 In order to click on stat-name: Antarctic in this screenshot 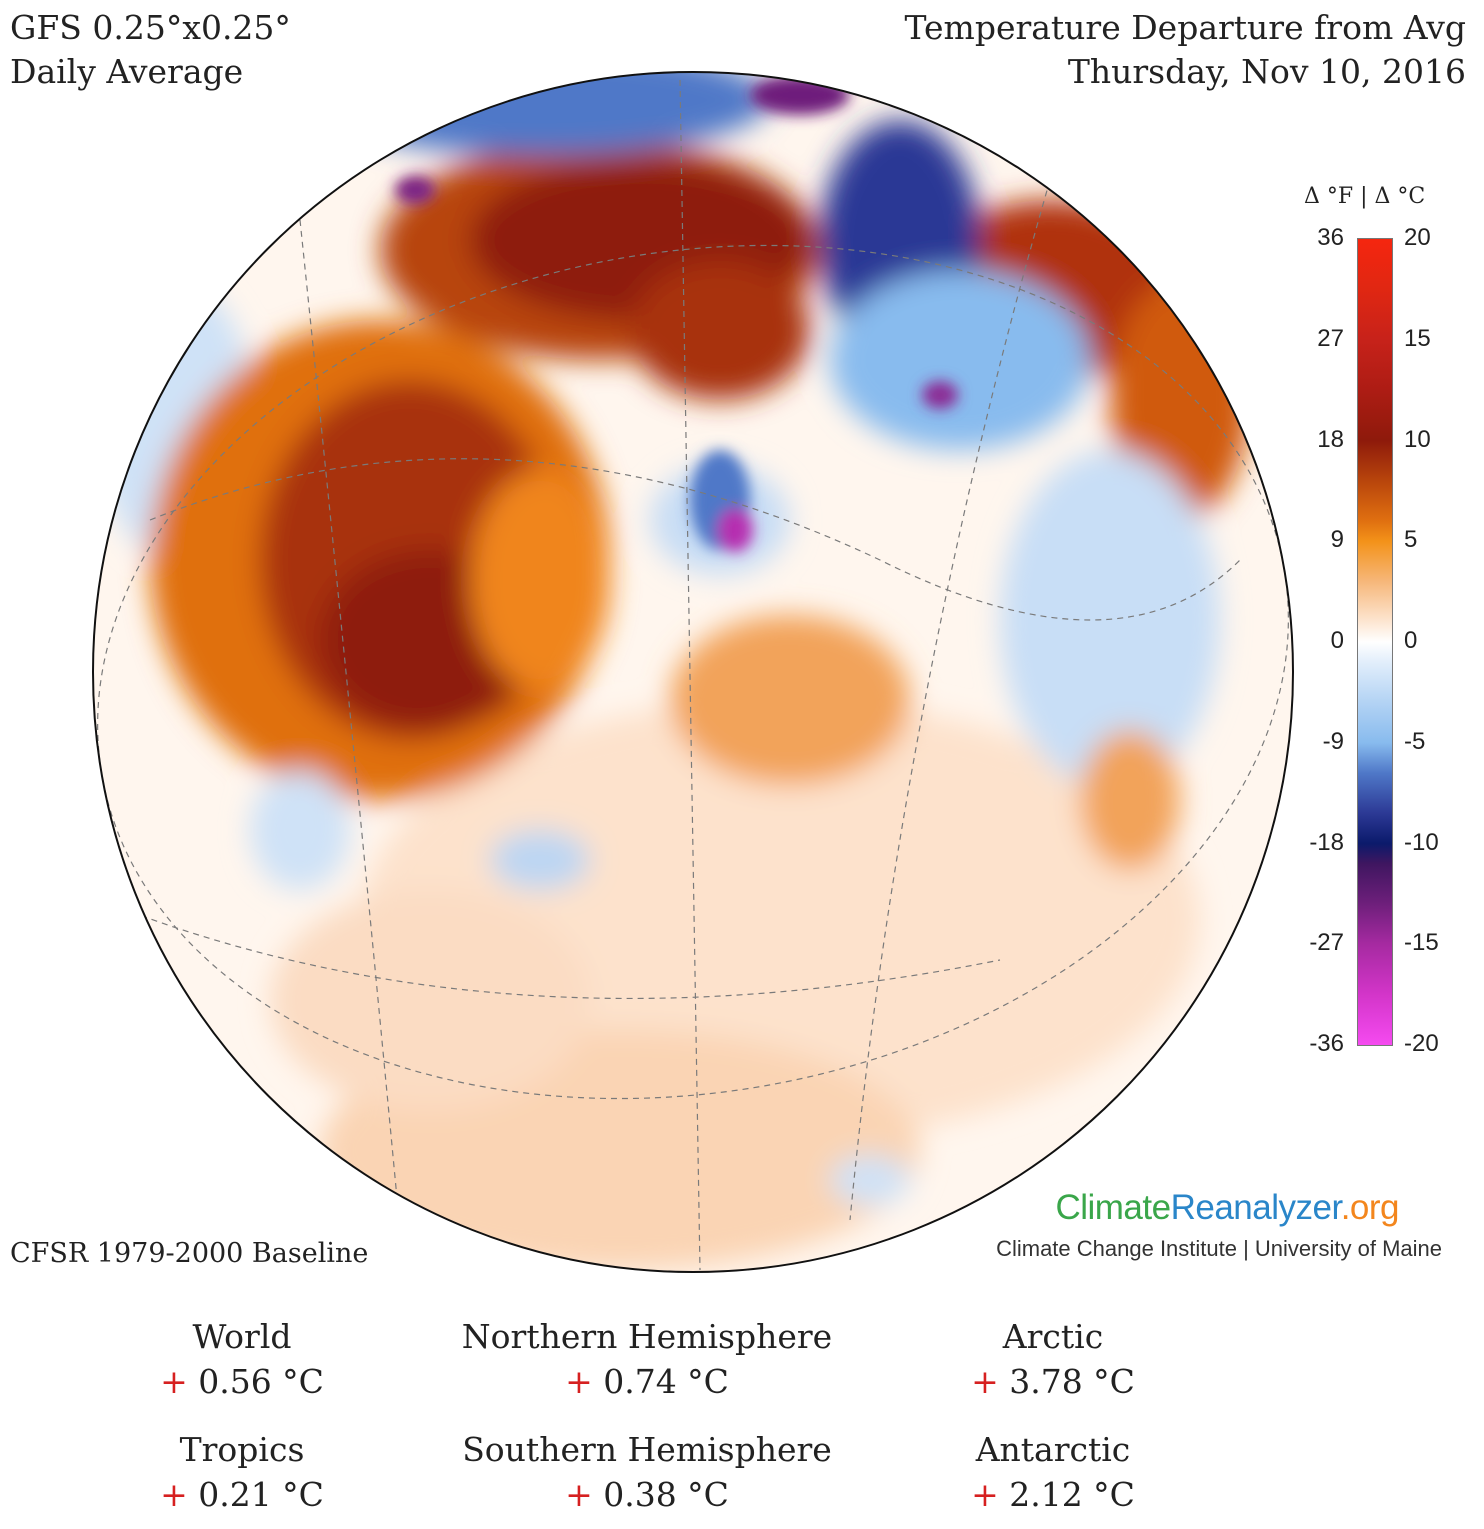, I will do `click(1053, 1449)`.